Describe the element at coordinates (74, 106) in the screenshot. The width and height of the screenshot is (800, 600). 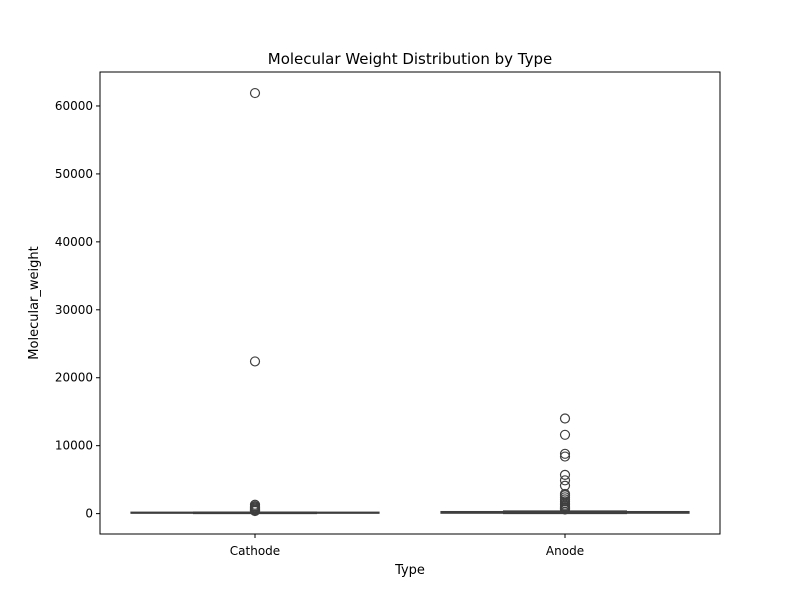
I see `y-tick-label: 60000` at that location.